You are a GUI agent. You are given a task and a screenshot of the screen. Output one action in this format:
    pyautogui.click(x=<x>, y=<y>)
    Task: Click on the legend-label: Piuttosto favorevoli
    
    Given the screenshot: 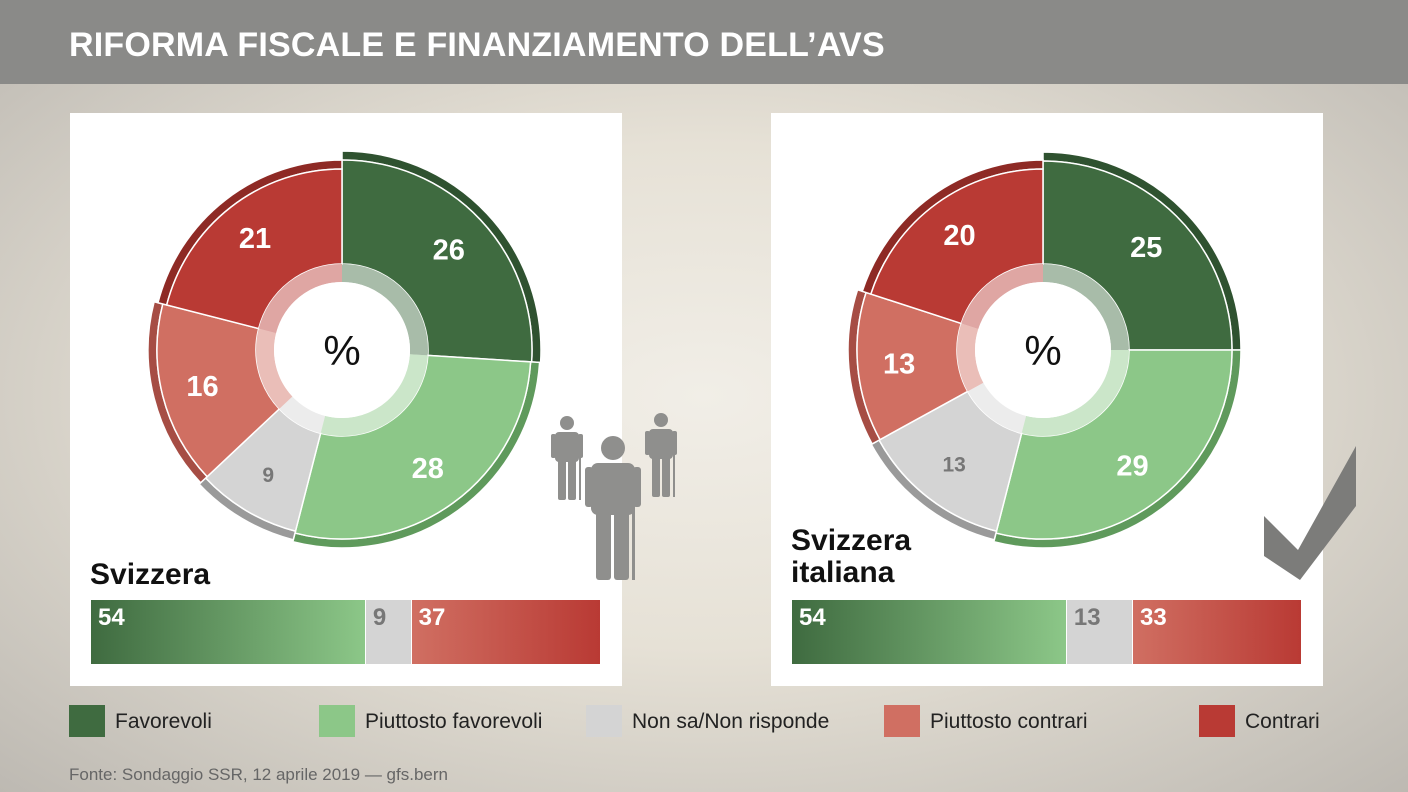 What is the action you would take?
    pyautogui.click(x=454, y=721)
    